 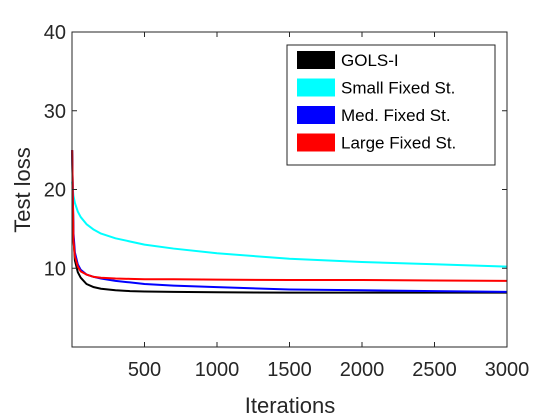 What do you see at coordinates (396, 115) in the screenshot?
I see `legend-label: Med. Fixed St.` at bounding box center [396, 115].